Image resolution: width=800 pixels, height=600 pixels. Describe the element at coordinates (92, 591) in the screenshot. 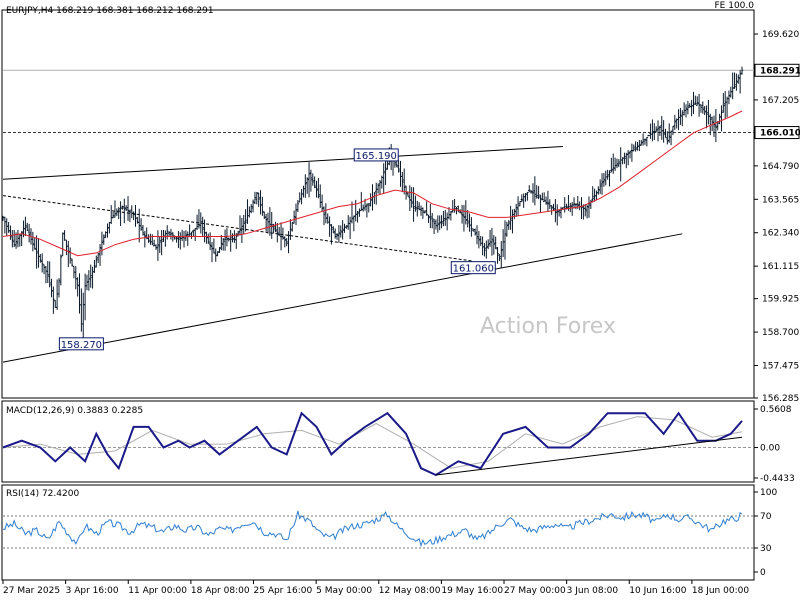

I see `time-tick-label: 3 Apr 16:00` at that location.